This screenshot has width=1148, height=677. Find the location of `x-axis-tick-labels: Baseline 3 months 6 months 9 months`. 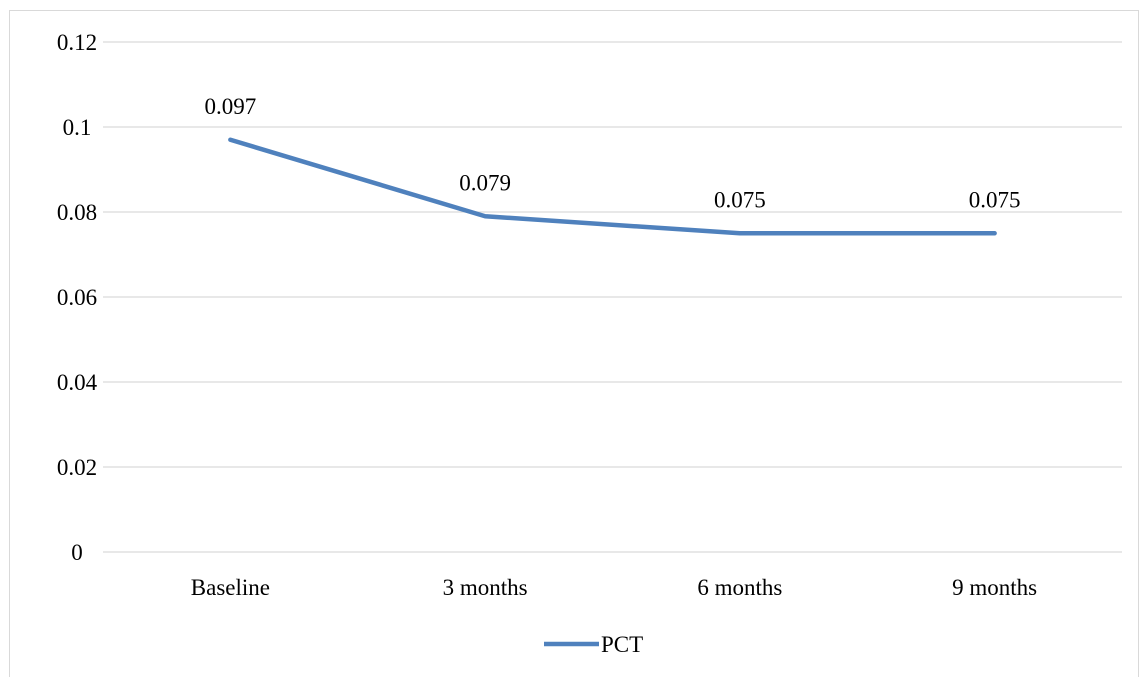

x-axis-tick-labels: Baseline 3 months 6 months 9 months is located at coordinates (614, 587).